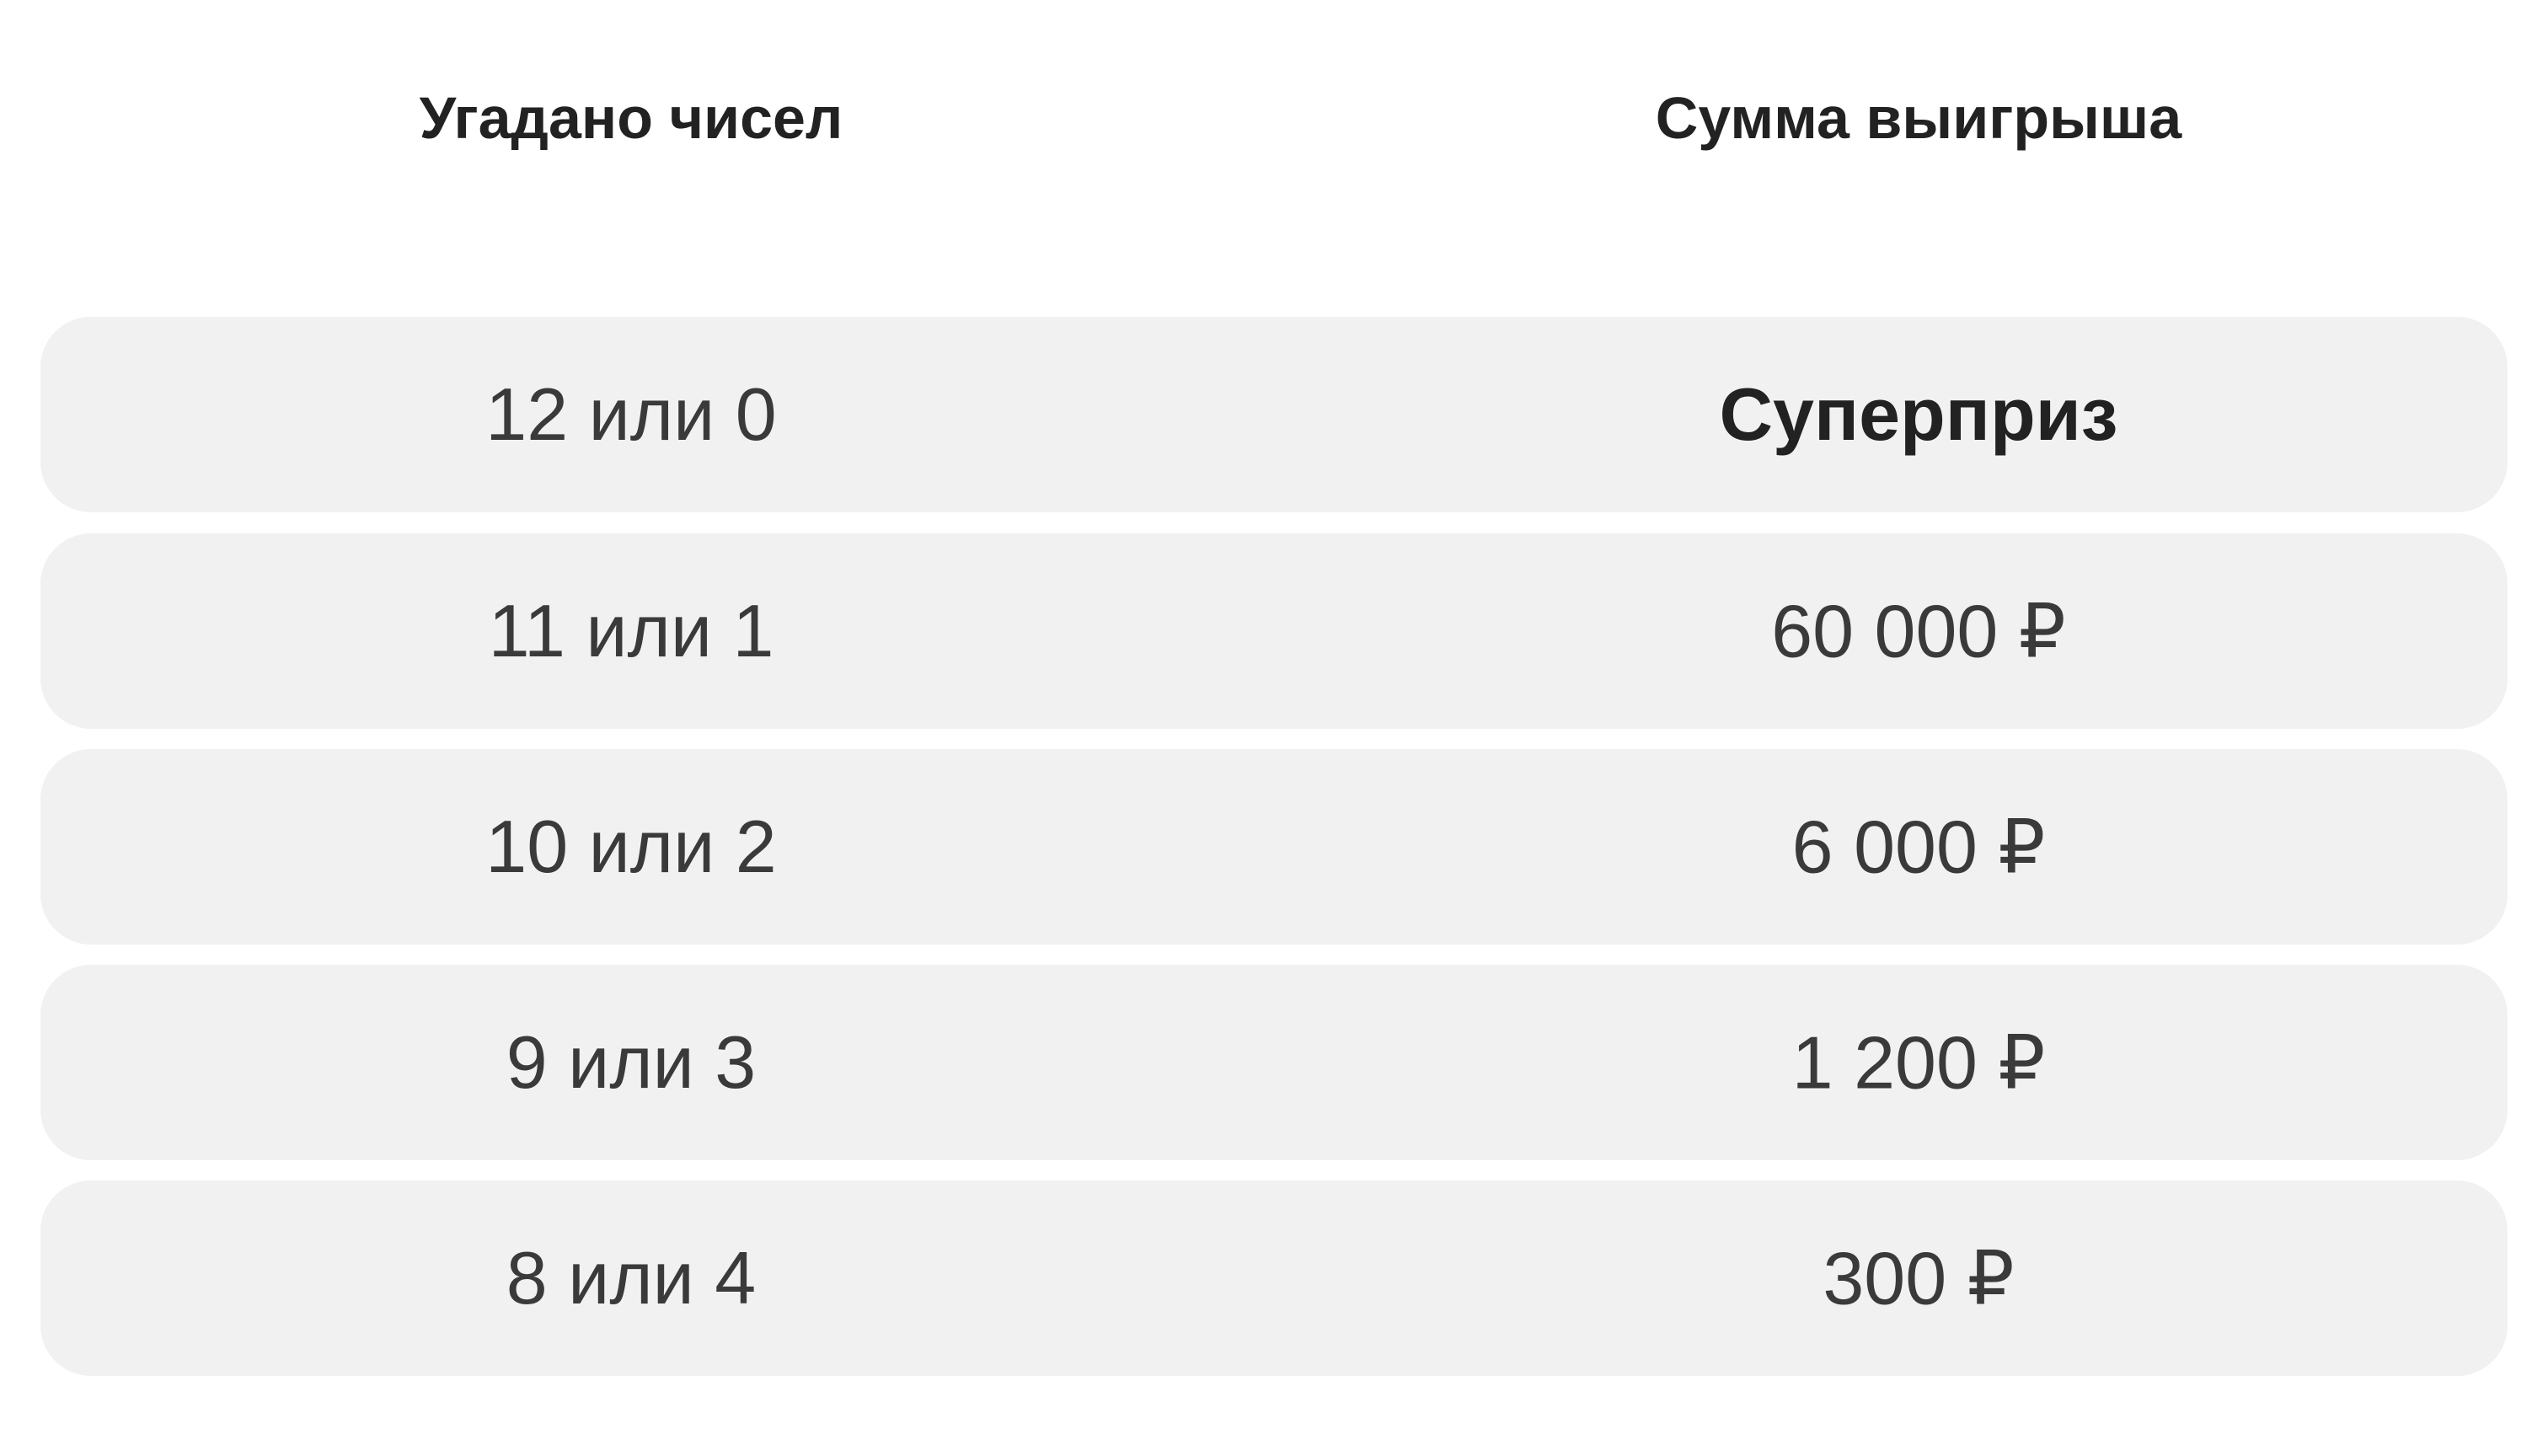  What do you see at coordinates (1918, 414) in the screenshot?
I see `prize-cell: Суперприз` at bounding box center [1918, 414].